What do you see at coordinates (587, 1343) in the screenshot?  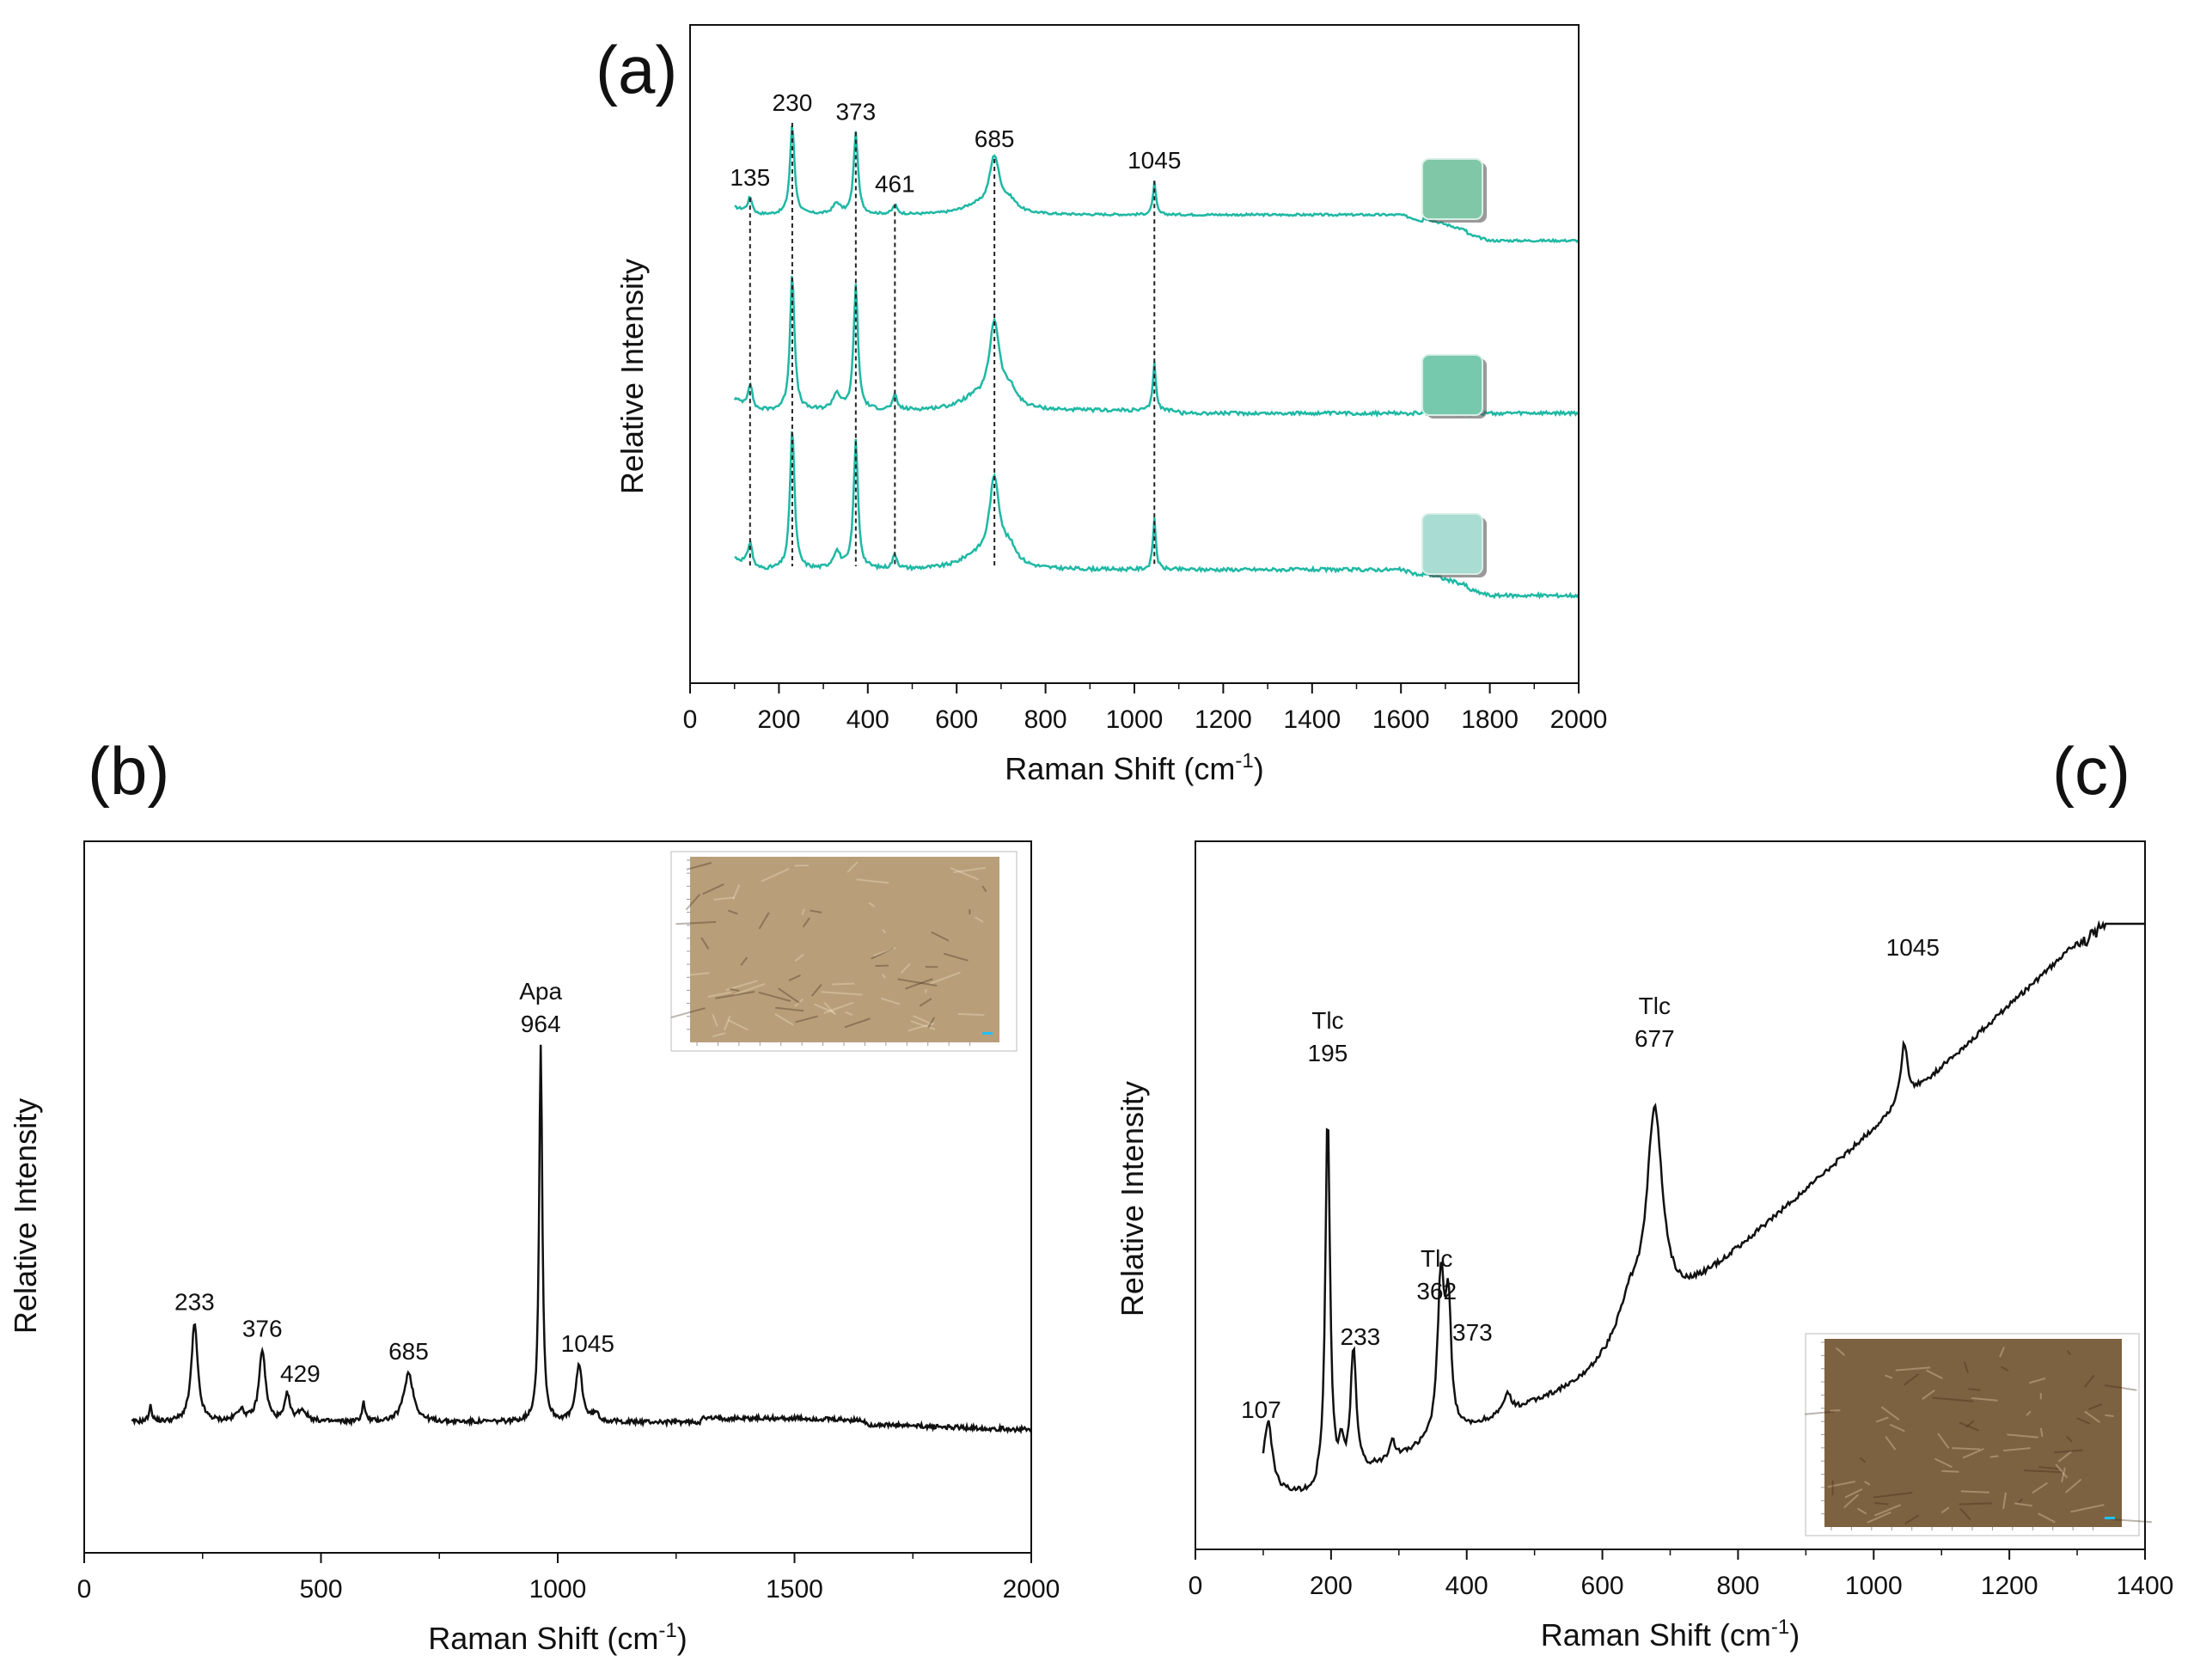 I see `peak-label-1045: 1045` at bounding box center [587, 1343].